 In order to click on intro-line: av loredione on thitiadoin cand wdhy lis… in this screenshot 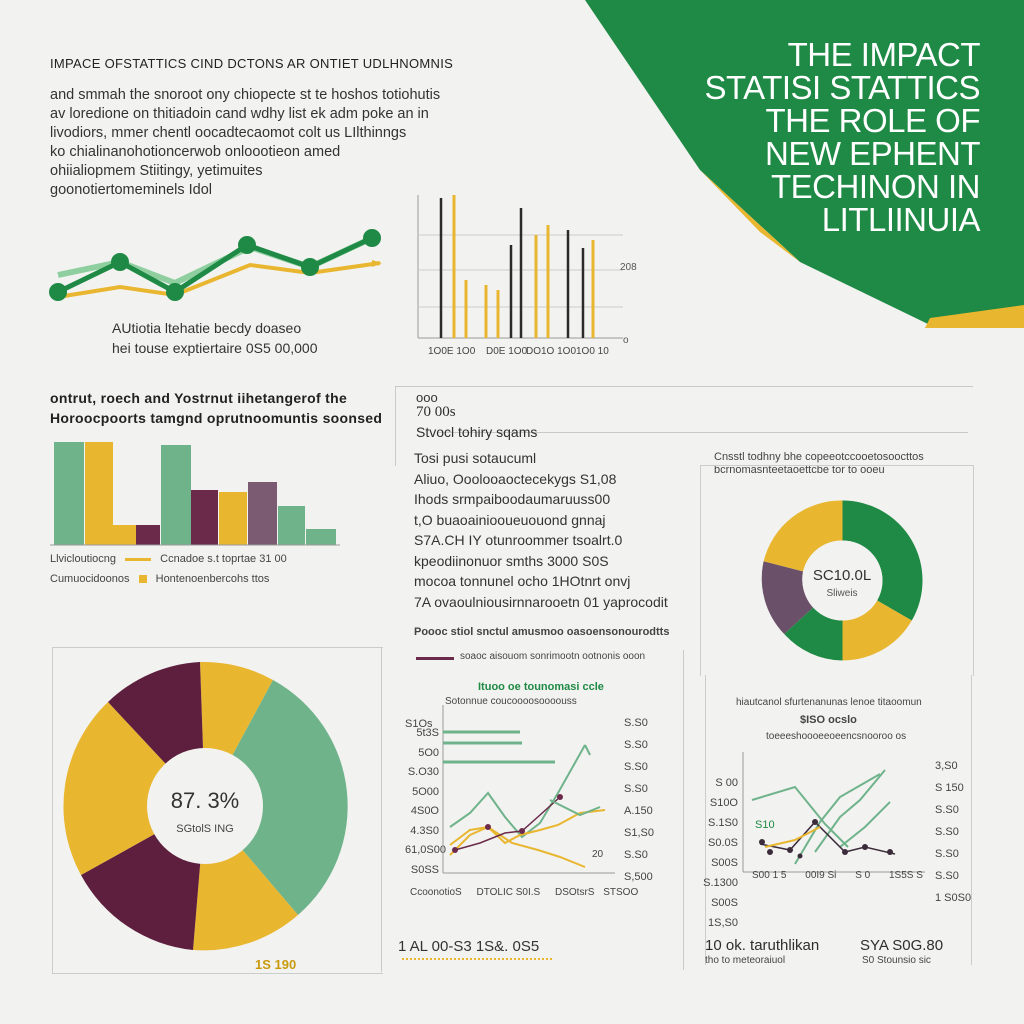, I will do `click(239, 114)`.